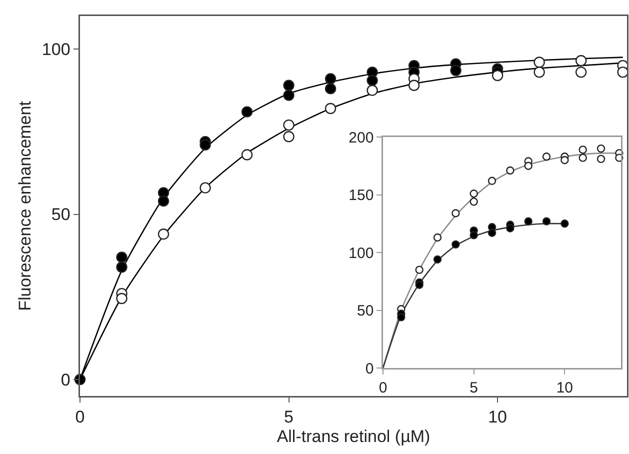 The width and height of the screenshot is (629, 454). What do you see at coordinates (353, 436) in the screenshot?
I see `x-axis-title: All-trans retinol (µM)` at bounding box center [353, 436].